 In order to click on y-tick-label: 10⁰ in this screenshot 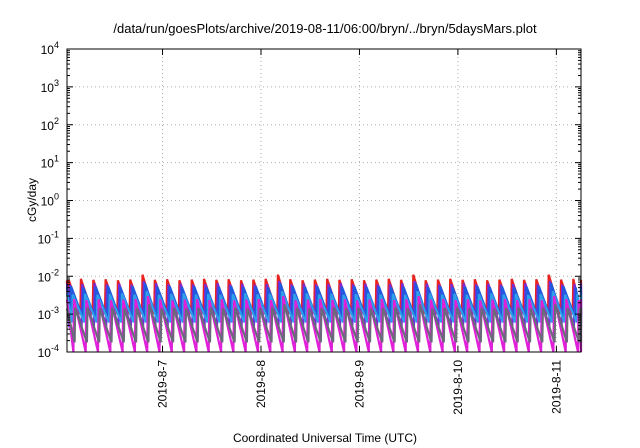, I will do `click(50, 200)`.